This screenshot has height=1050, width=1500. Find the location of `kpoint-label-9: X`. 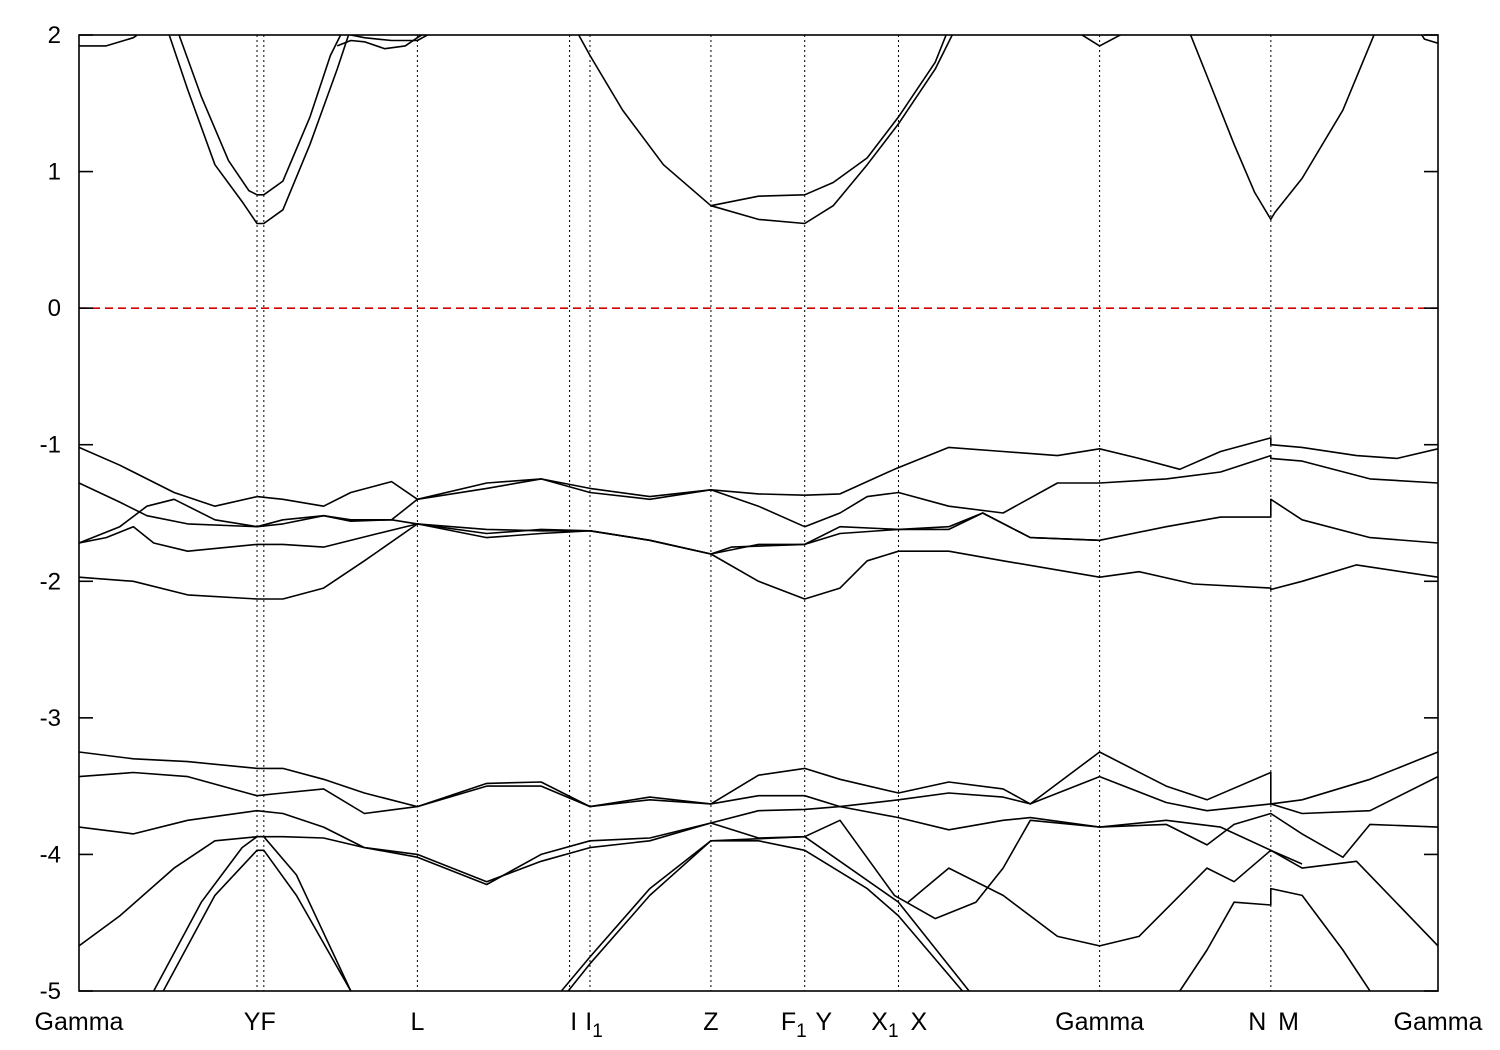

kpoint-label-9: X is located at coordinates (919, 1022).